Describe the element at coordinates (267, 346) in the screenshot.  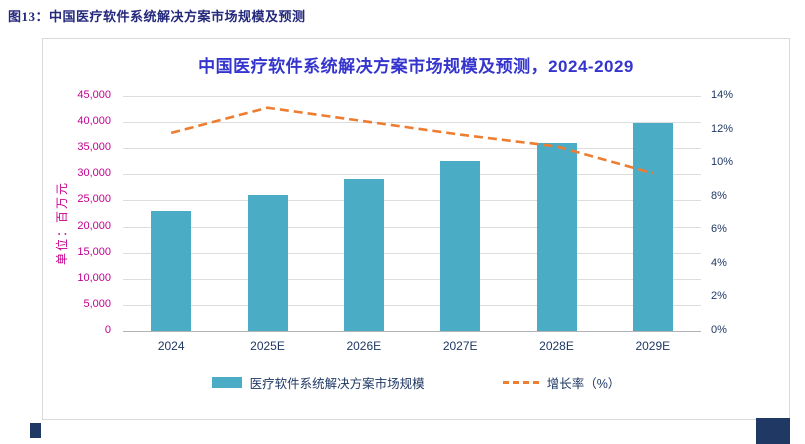
I see `x-axis-tick-2025E: 2025E` at that location.